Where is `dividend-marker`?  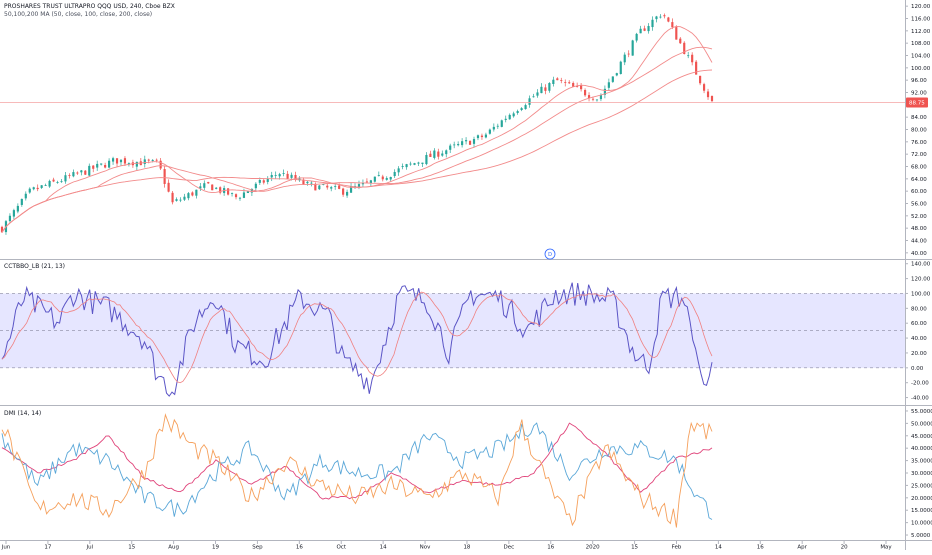
dividend-marker is located at coordinates (550, 254).